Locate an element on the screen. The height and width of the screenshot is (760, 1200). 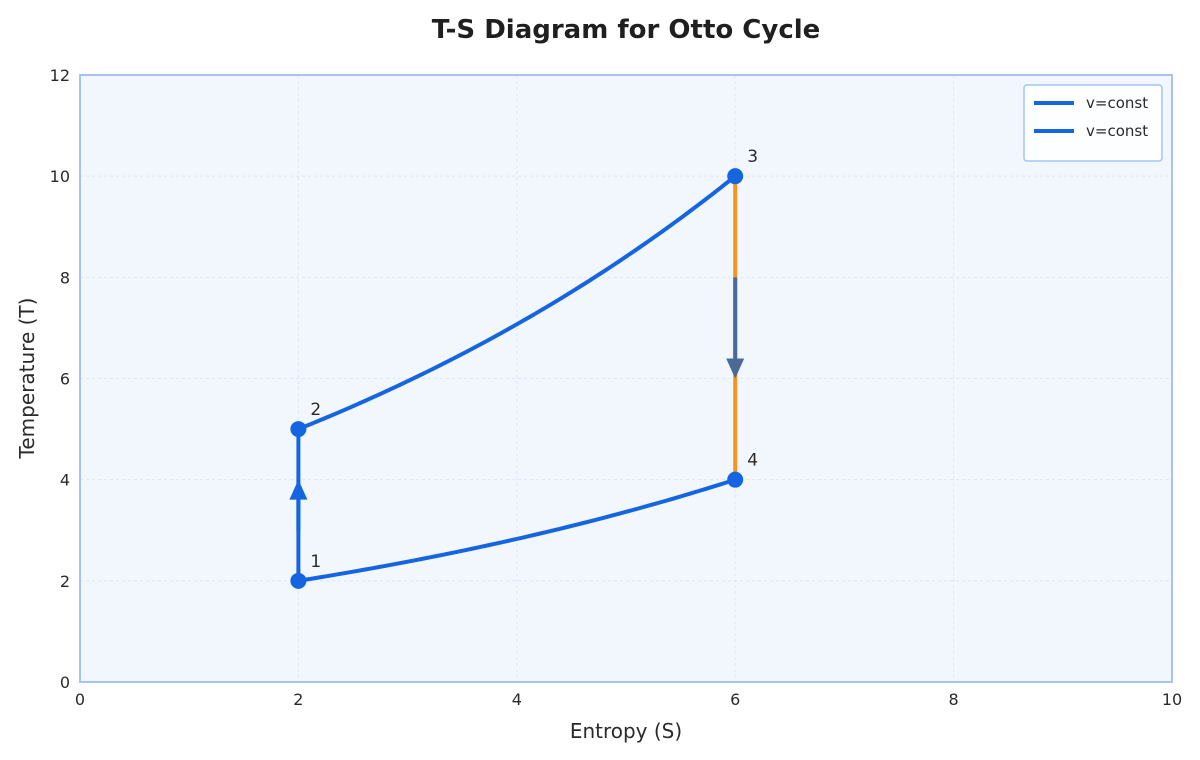
direction-arrows is located at coordinates (517, 404).